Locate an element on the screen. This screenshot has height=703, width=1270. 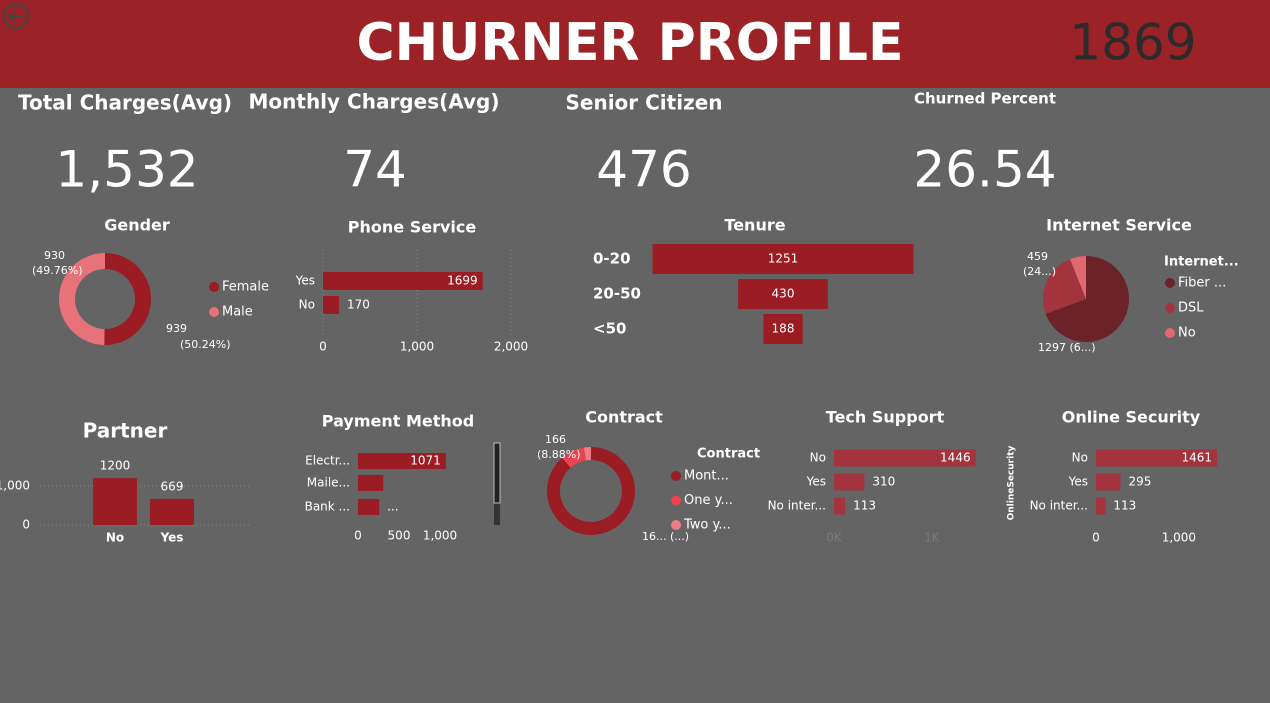
value-label: 16... (...) is located at coordinates (665, 536).